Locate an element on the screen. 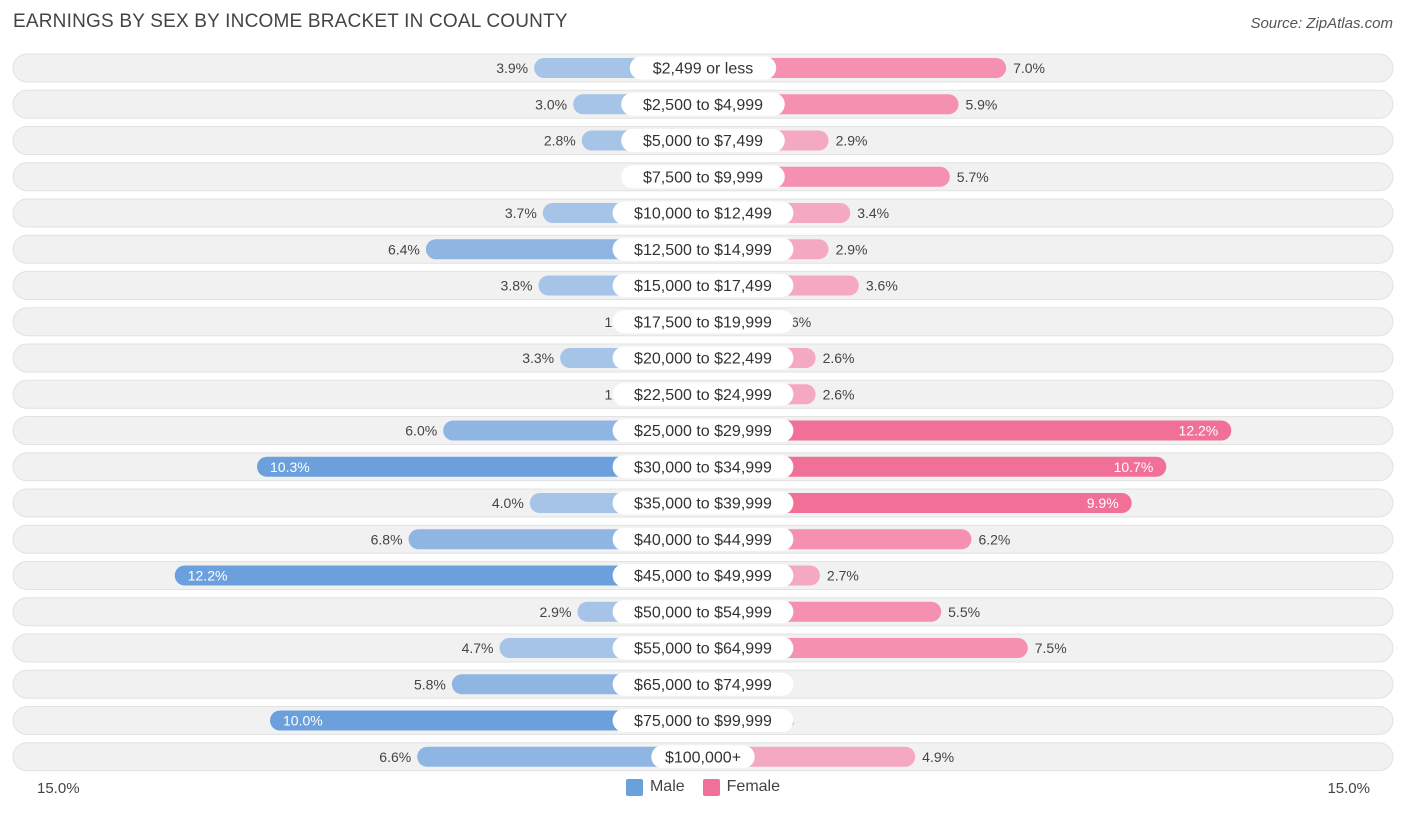 The height and width of the screenshot is (813, 1406). category-label: $22,500 to $24,999 is located at coordinates (703, 395).